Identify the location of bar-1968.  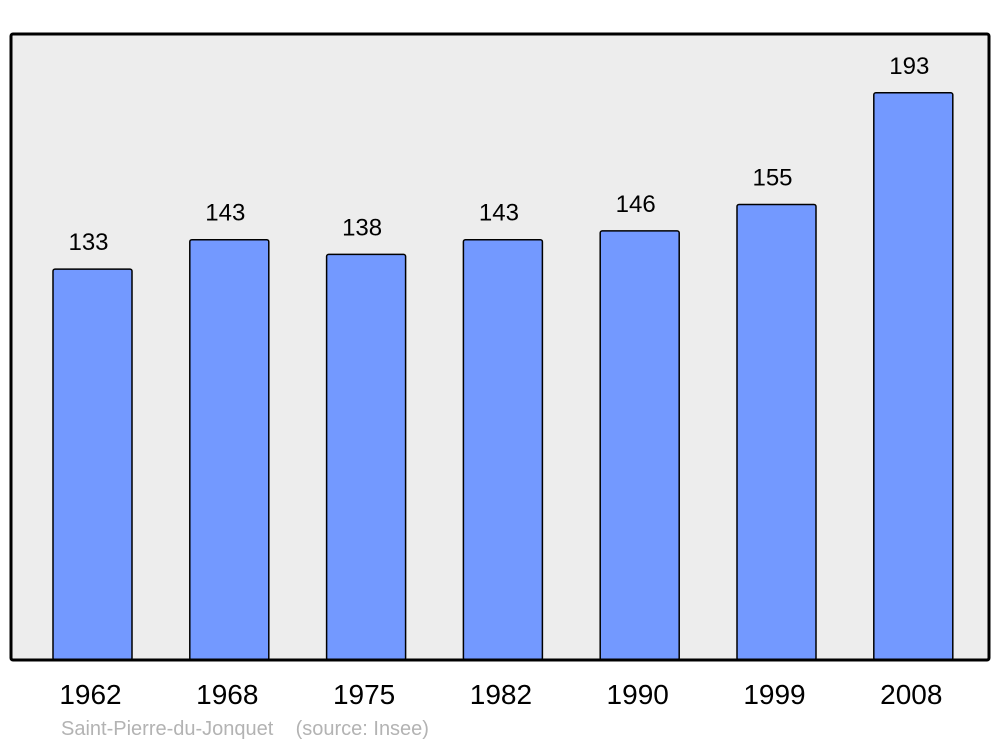
(229, 449).